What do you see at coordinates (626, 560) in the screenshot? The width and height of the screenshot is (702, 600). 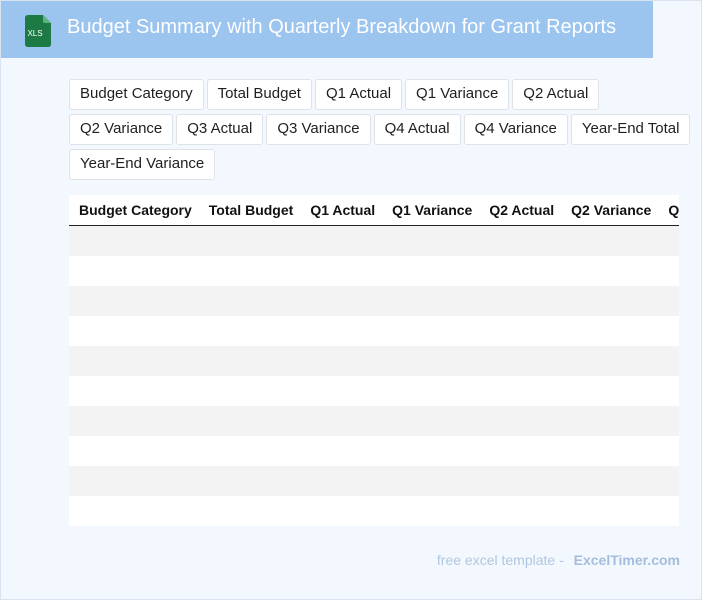 I see `footer-brand-link: ExcelTimer.com` at bounding box center [626, 560].